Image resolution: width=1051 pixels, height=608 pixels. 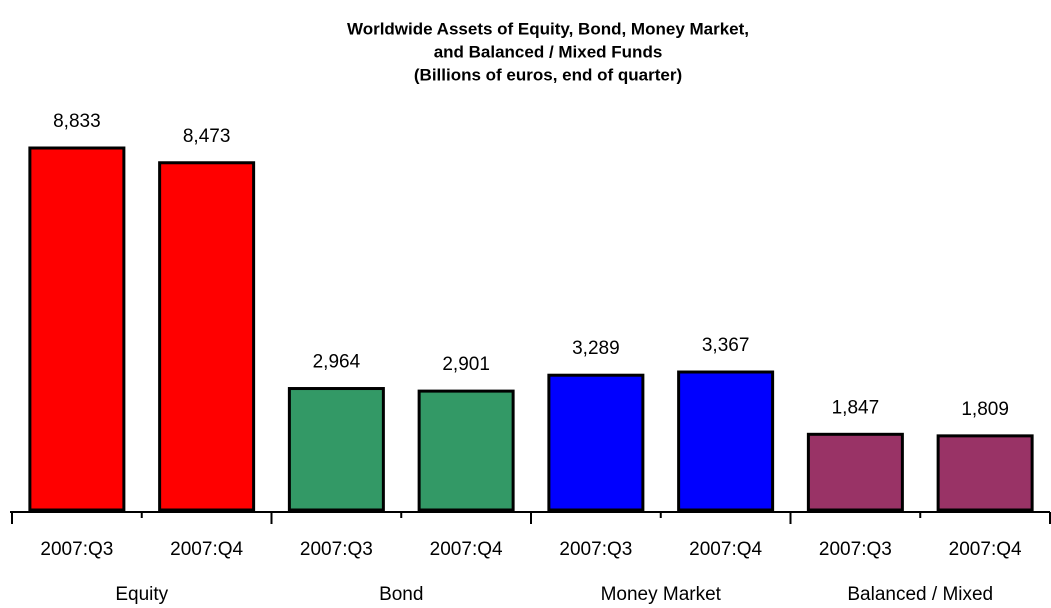 What do you see at coordinates (466, 364) in the screenshot?
I see `value-label: 2,901` at bounding box center [466, 364].